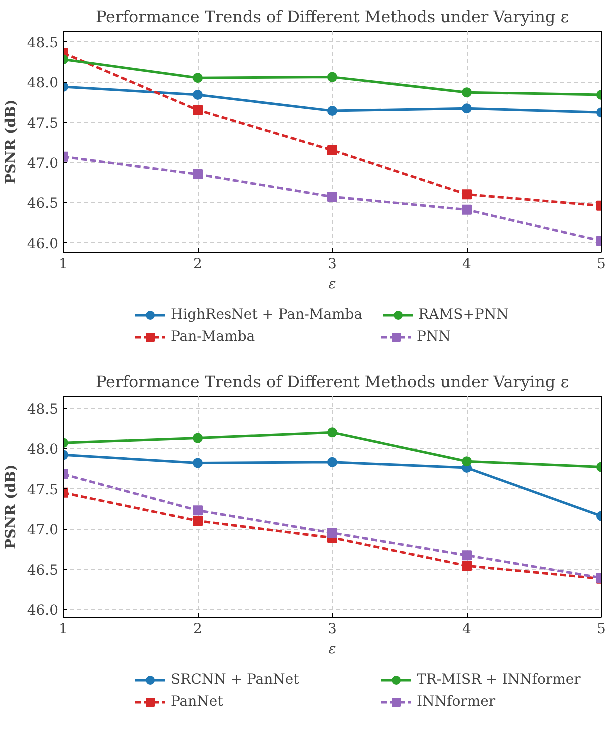 This screenshot has width=613, height=730. I want to click on legend-label: PanNet, so click(197, 702).